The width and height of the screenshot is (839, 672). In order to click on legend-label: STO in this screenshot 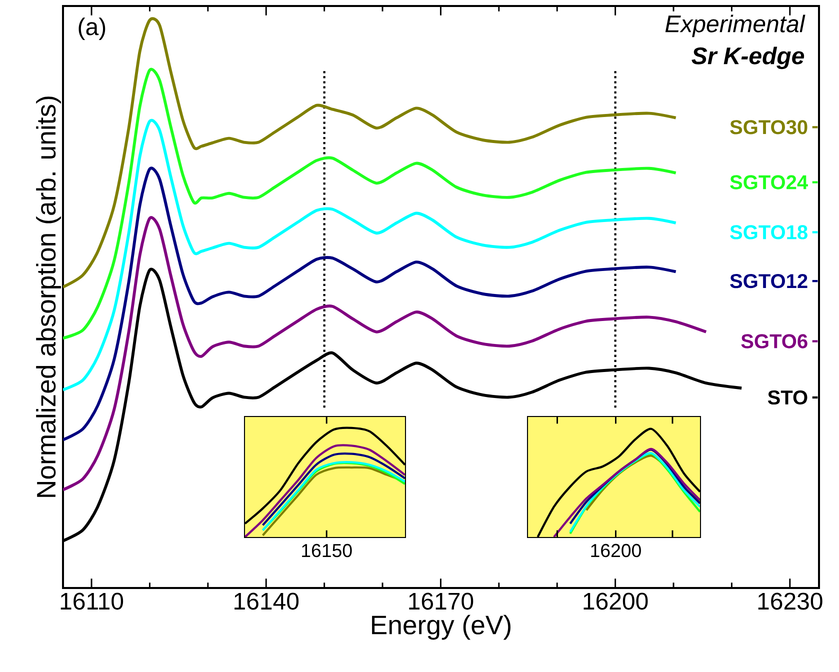, I will do `click(788, 397)`.